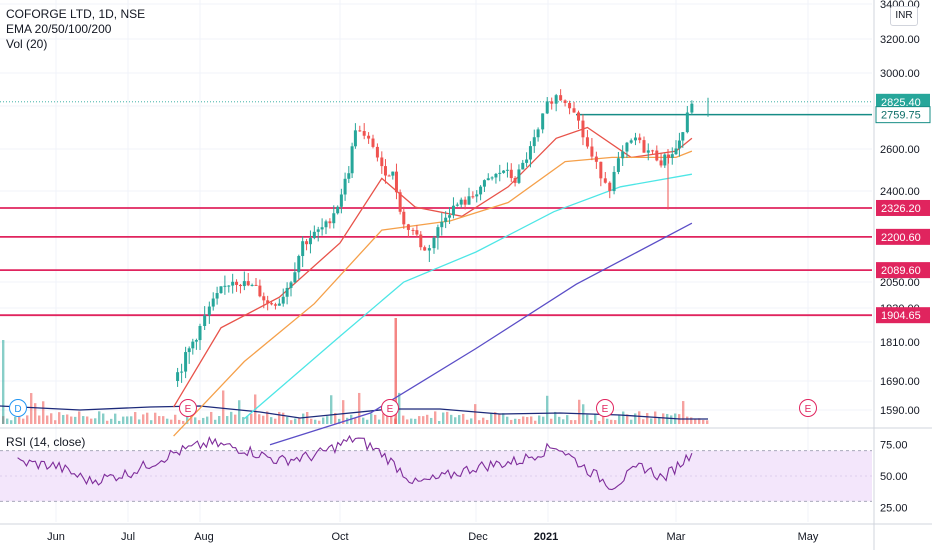 The image size is (932, 550). Describe the element at coordinates (676, 537) in the screenshot. I see `time-tick-label: Mar` at that location.